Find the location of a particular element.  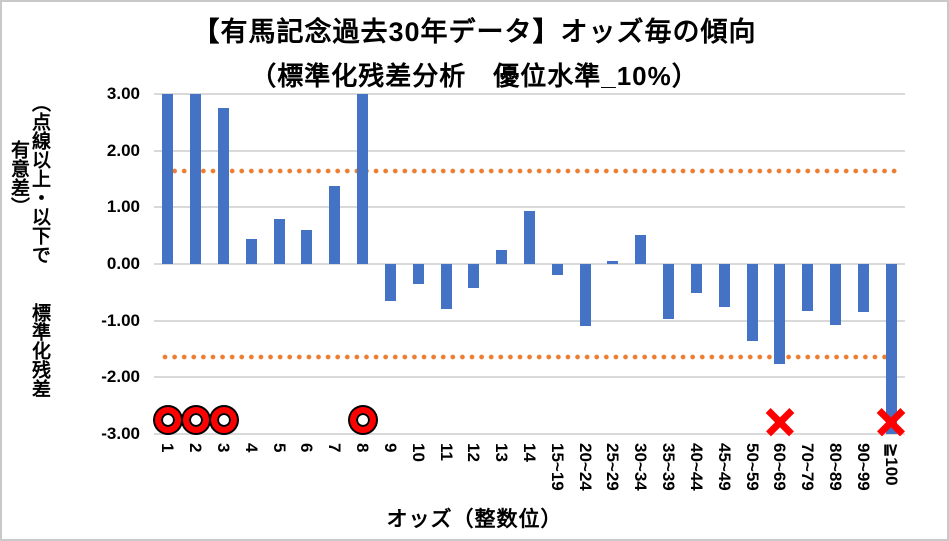

x-tick-label: 2 is located at coordinates (196, 448).